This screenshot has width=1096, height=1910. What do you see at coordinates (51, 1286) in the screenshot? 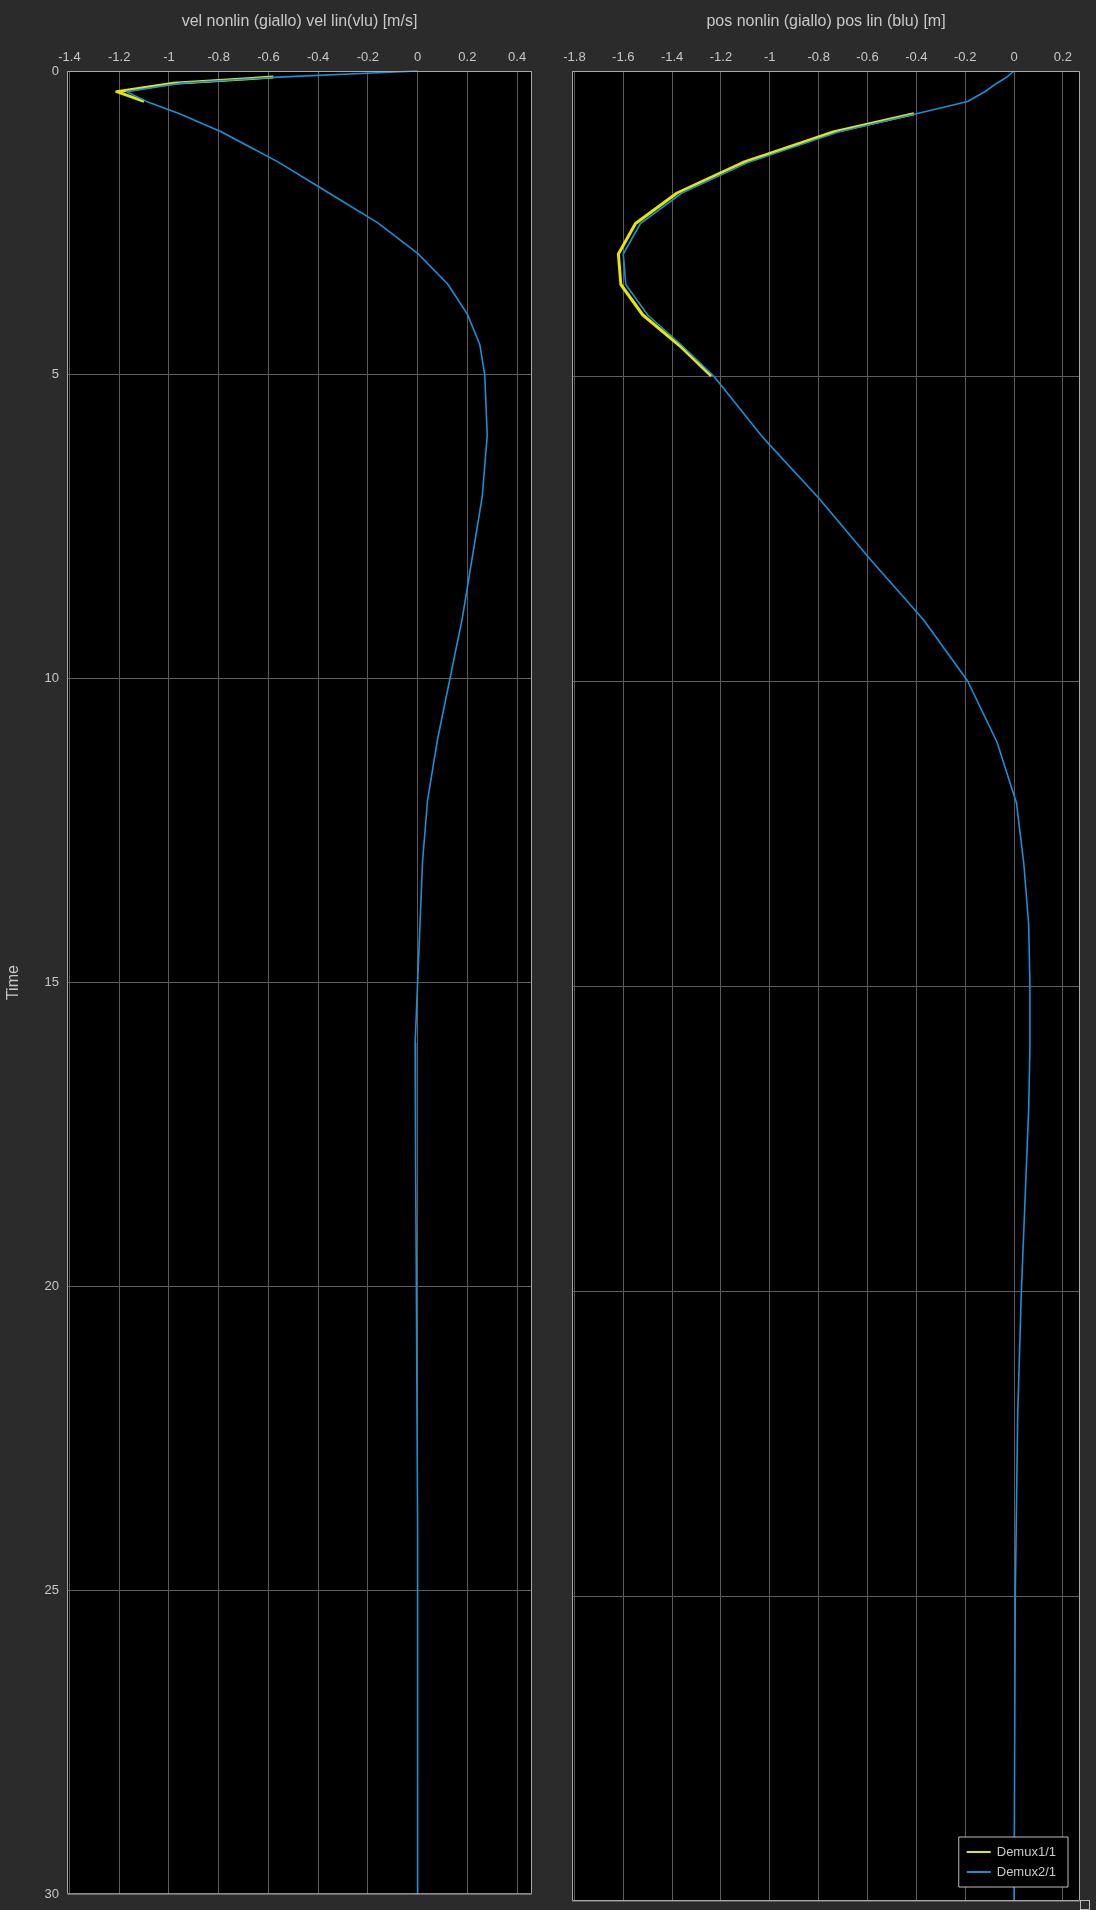
I see `y-tick-label: 20` at bounding box center [51, 1286].